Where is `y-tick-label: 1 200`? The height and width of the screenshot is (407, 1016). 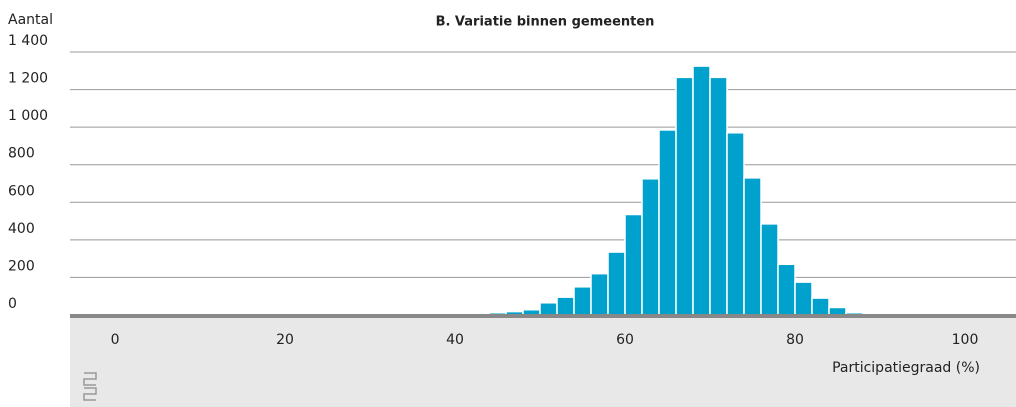 y-tick-label: 1 200 is located at coordinates (28, 79).